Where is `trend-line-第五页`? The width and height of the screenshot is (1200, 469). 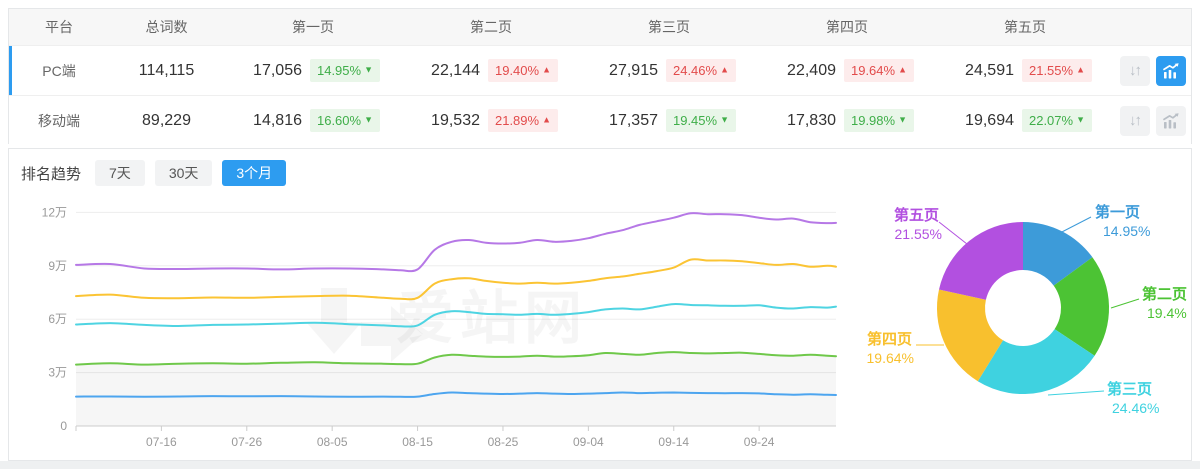 trend-line-第五页 is located at coordinates (456, 242).